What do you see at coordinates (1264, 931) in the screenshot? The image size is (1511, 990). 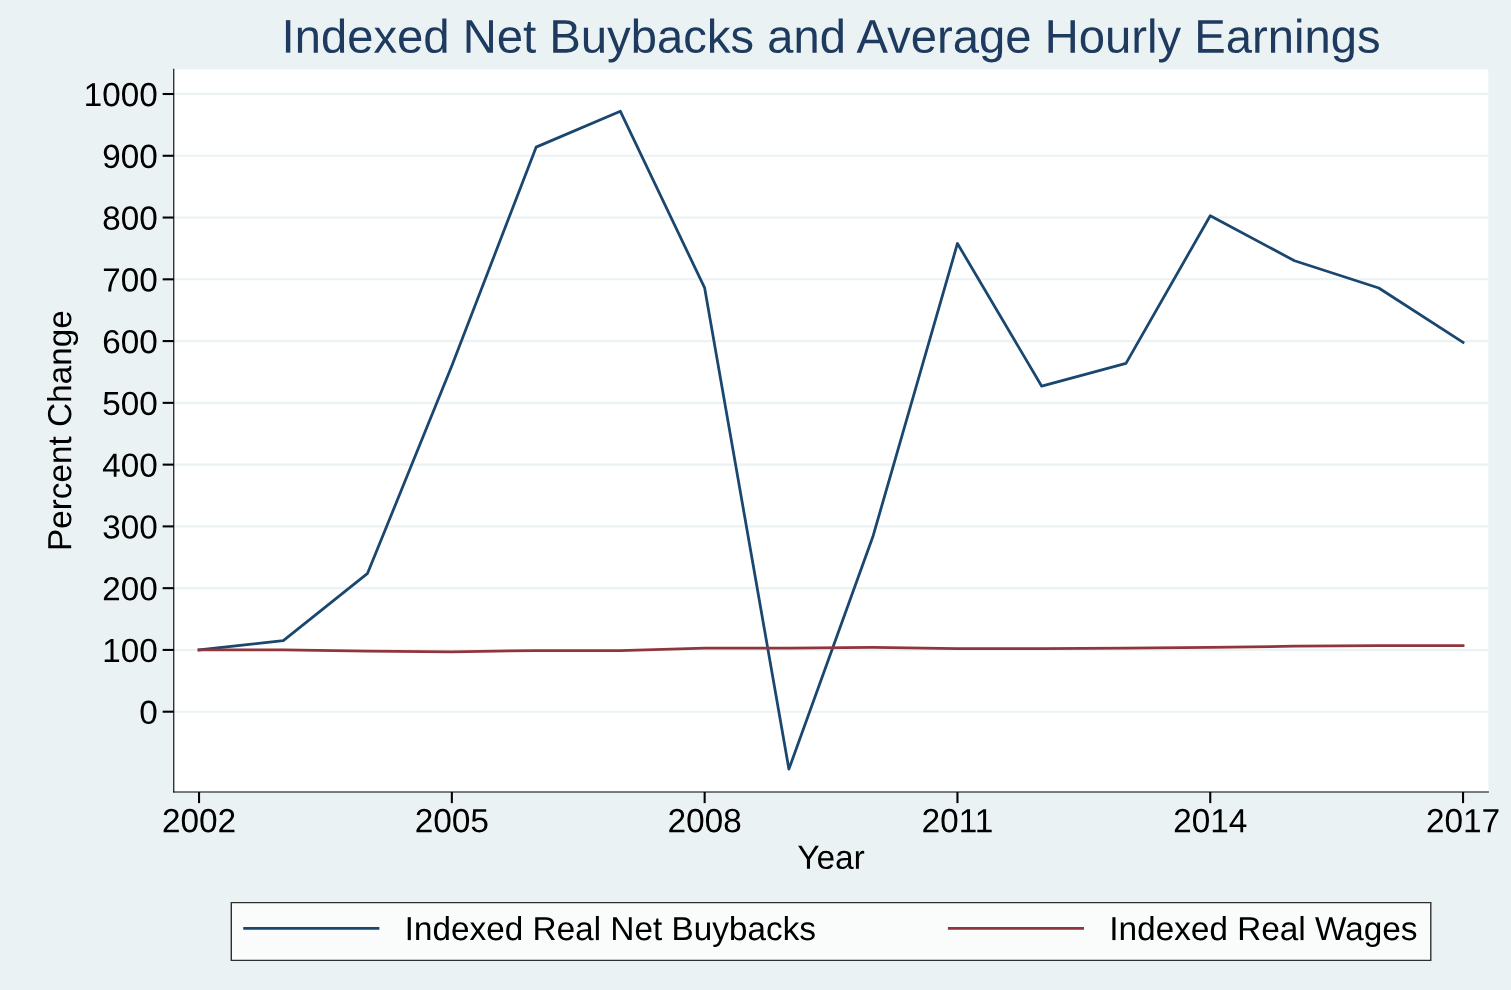 I see `legend-label: Indexed Real Wages` at bounding box center [1264, 931].